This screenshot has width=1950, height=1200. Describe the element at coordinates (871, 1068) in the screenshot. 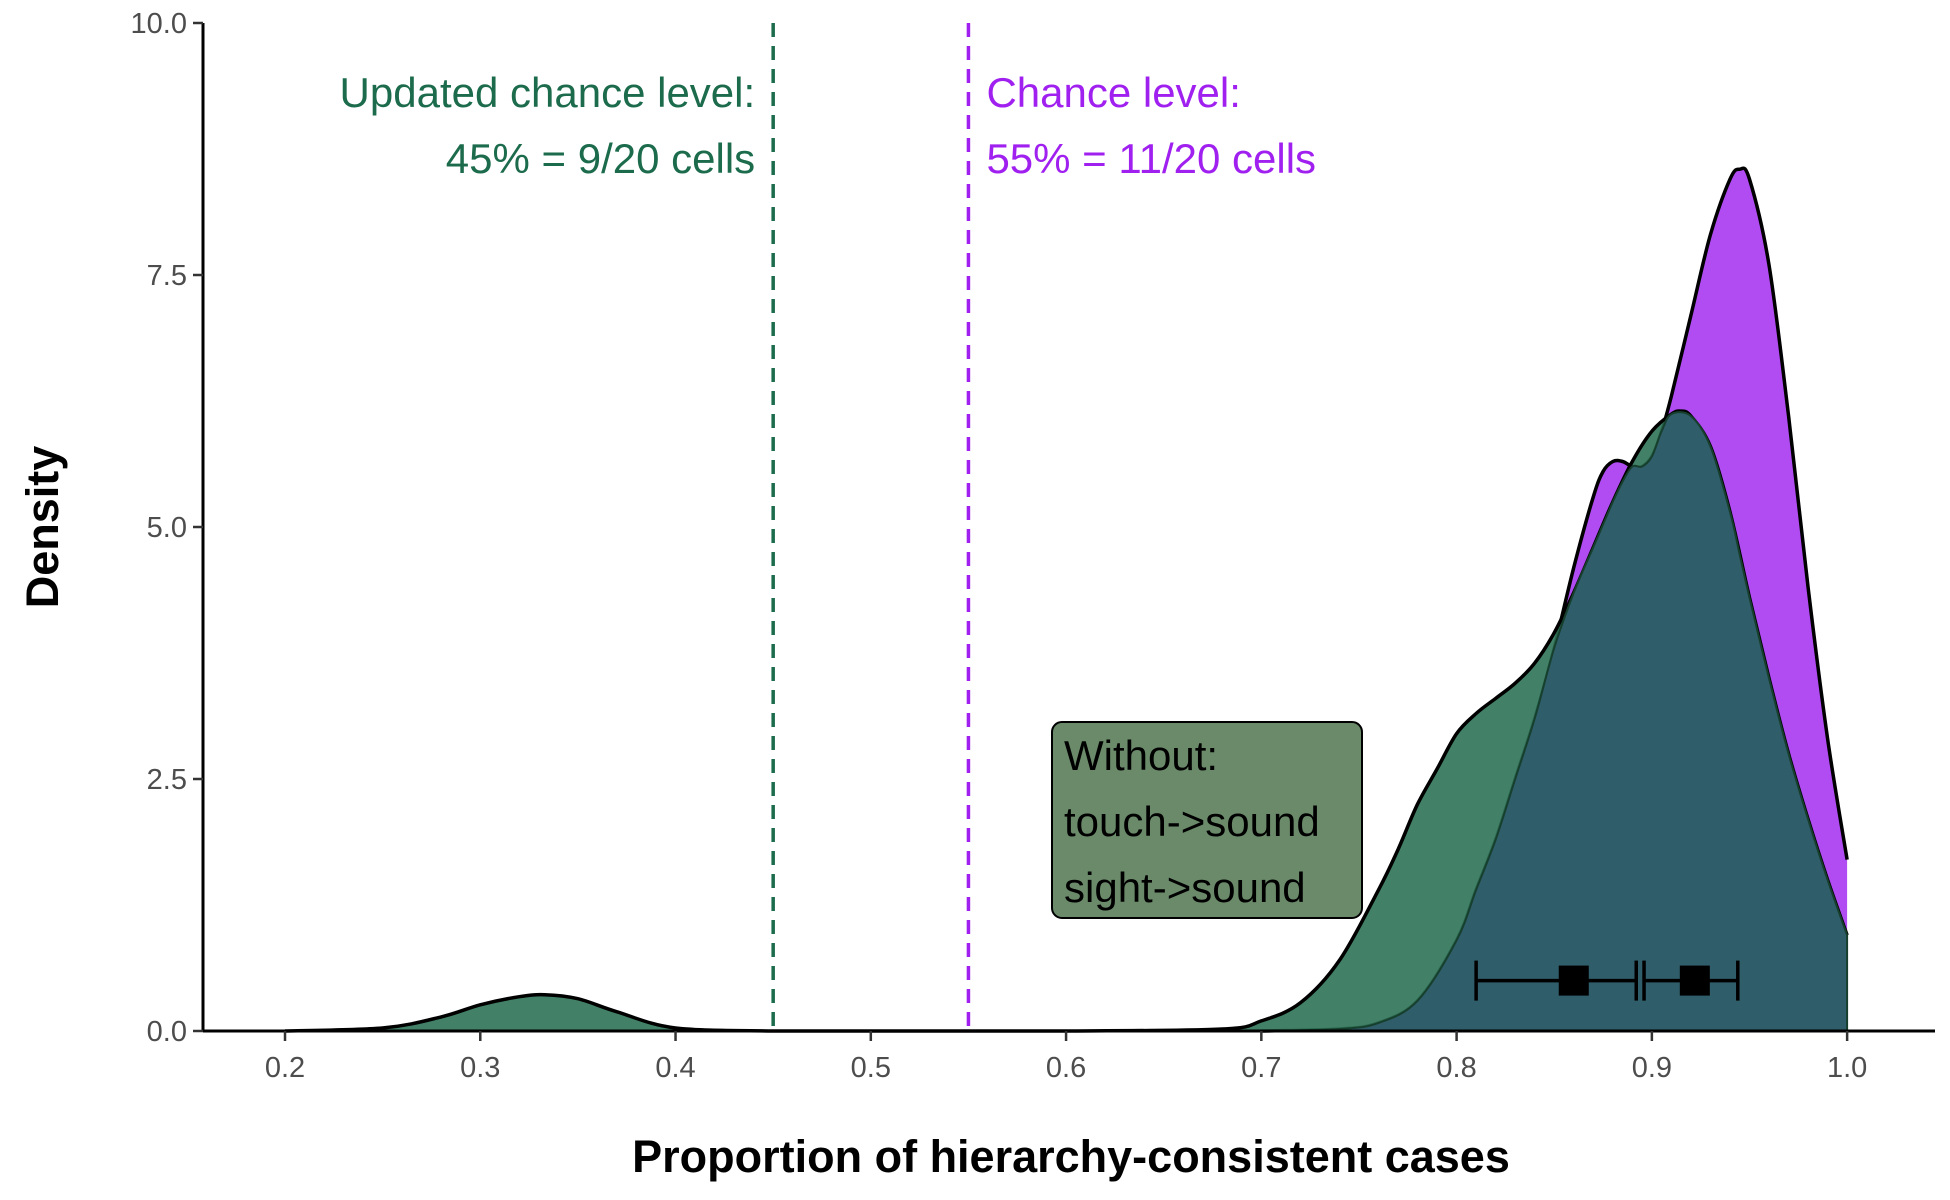

I see `x-tick-label: 0.5` at that location.